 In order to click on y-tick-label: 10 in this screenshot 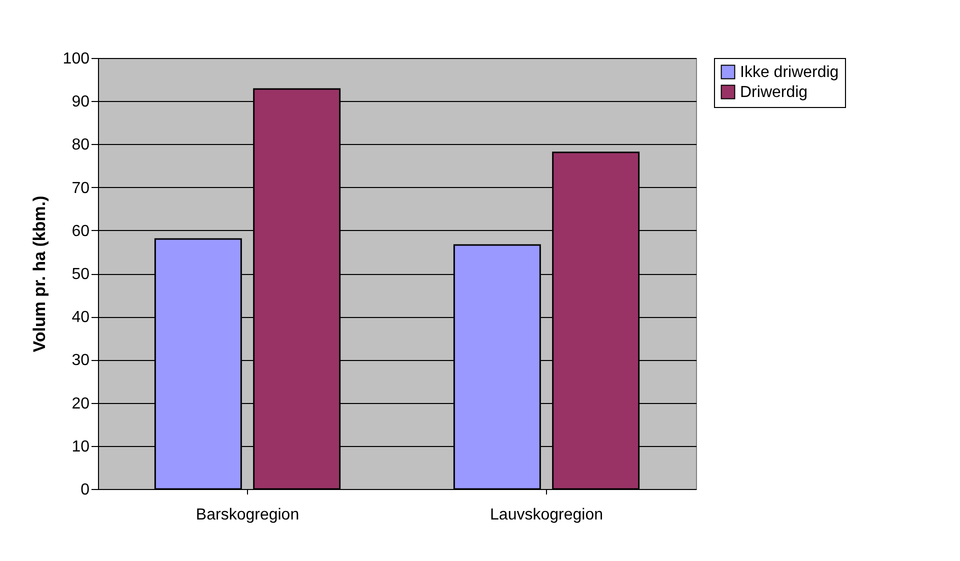, I will do `click(81, 447)`.